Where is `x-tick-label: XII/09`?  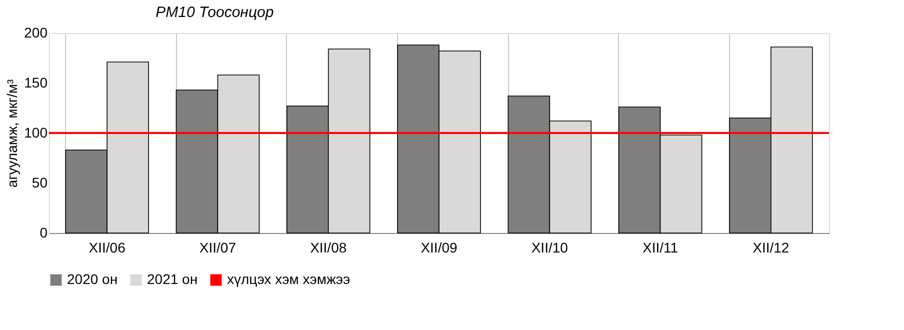
x-tick-label: XII/09 is located at coordinates (439, 248).